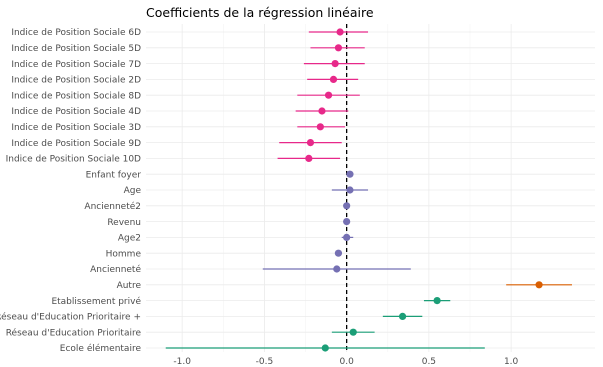 This screenshot has width=603, height=367. Describe the element at coordinates (76, 128) in the screenshot. I see `y-tick-label: Indice de Position Sociale 3D` at that location.